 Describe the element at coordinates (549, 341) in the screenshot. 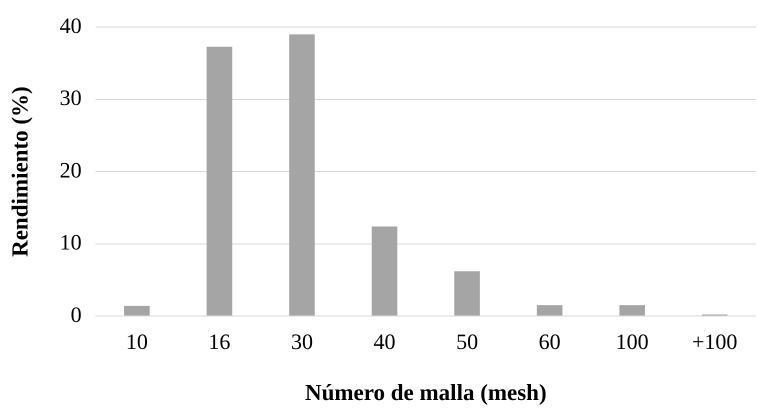

I see `x-tick-label: 60` at that location.